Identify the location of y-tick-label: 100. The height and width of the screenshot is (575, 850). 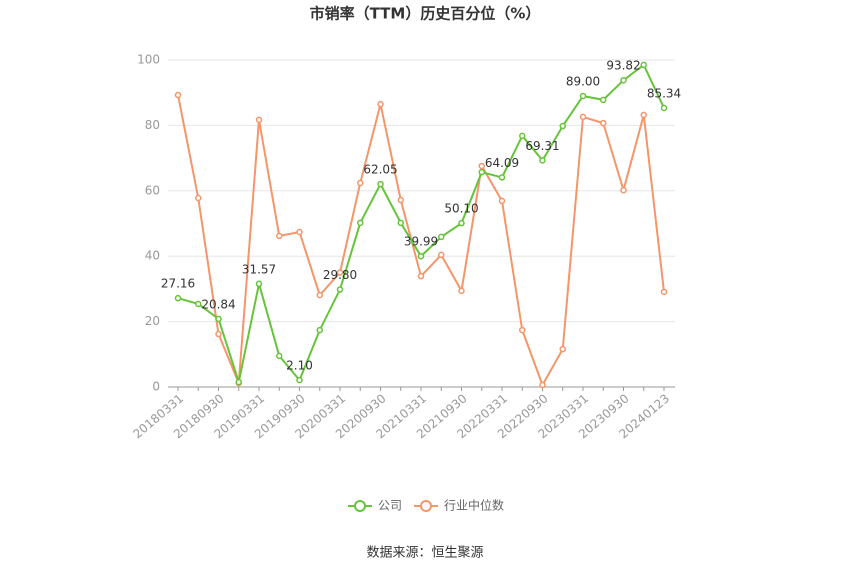
(148, 60).